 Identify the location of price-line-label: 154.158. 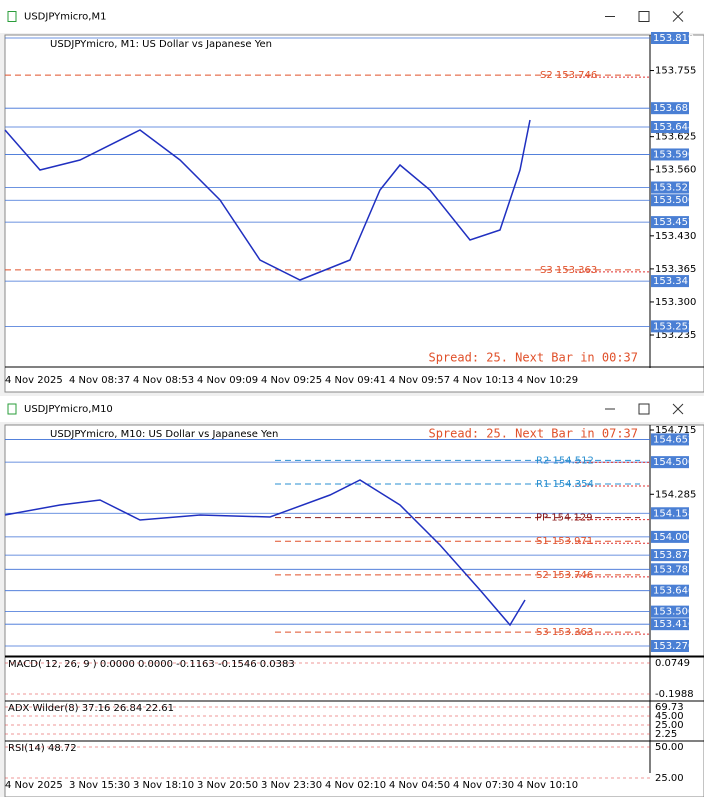
(673, 513).